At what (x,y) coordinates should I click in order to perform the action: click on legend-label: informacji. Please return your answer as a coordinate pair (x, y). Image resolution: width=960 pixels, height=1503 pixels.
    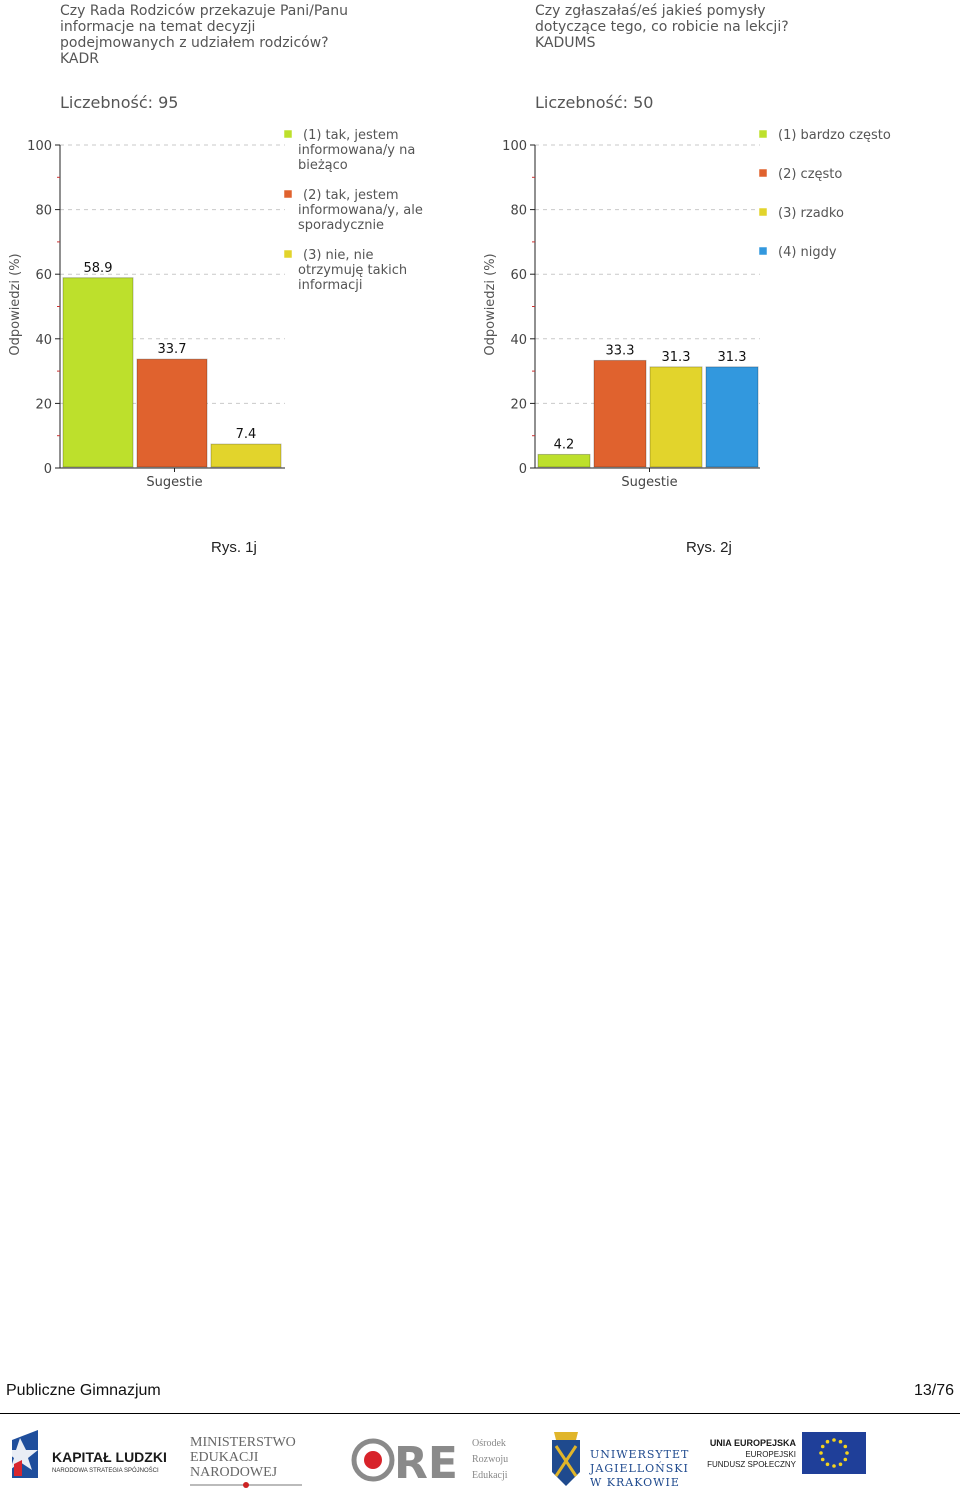
    Looking at the image, I should click on (330, 285).